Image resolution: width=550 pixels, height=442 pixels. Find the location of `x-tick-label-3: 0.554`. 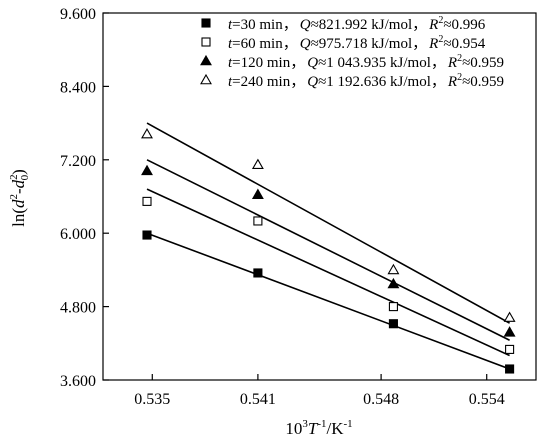

x-tick-label-3: 0.554 is located at coordinates (487, 399).